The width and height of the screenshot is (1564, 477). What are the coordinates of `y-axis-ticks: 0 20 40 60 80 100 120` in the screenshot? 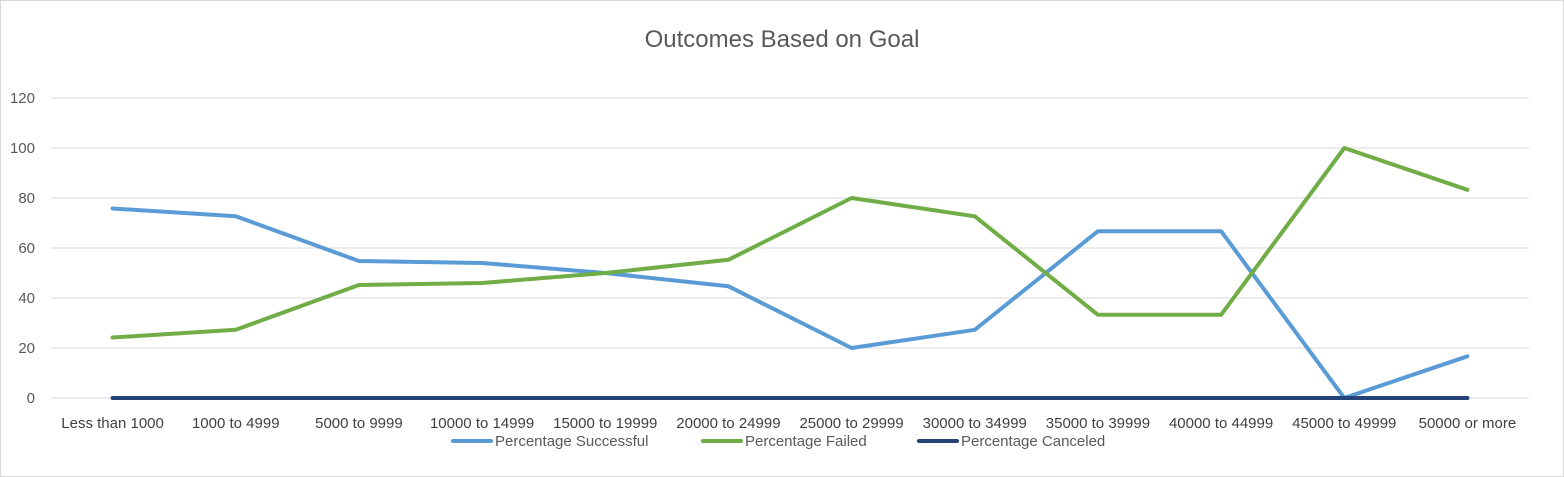 It's located at (22, 248).